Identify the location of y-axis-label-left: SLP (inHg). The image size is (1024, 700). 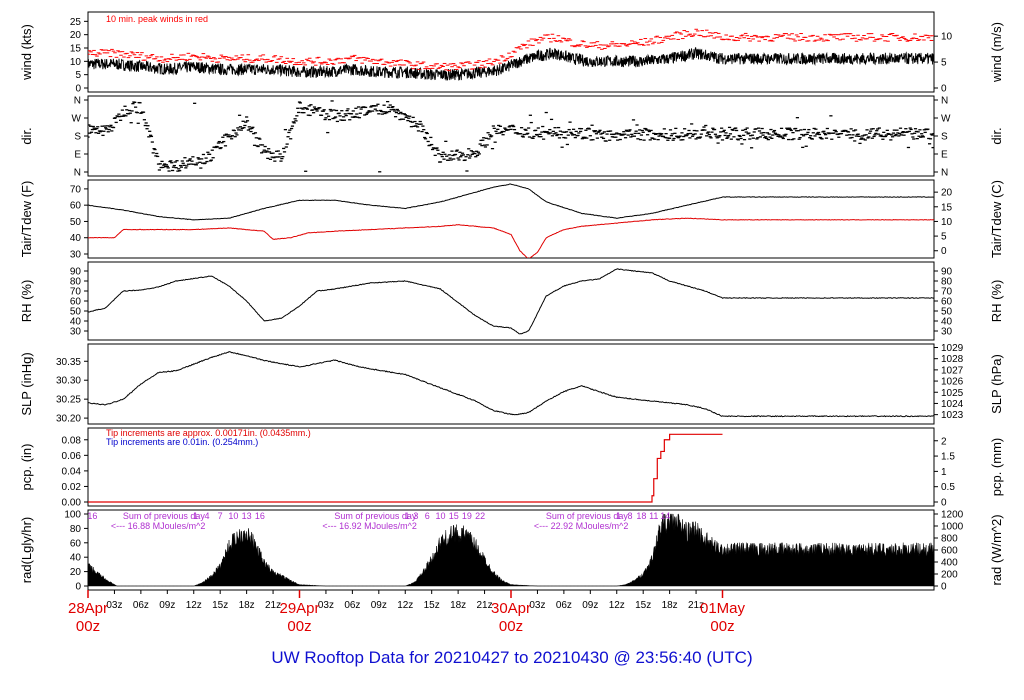
(26, 383).